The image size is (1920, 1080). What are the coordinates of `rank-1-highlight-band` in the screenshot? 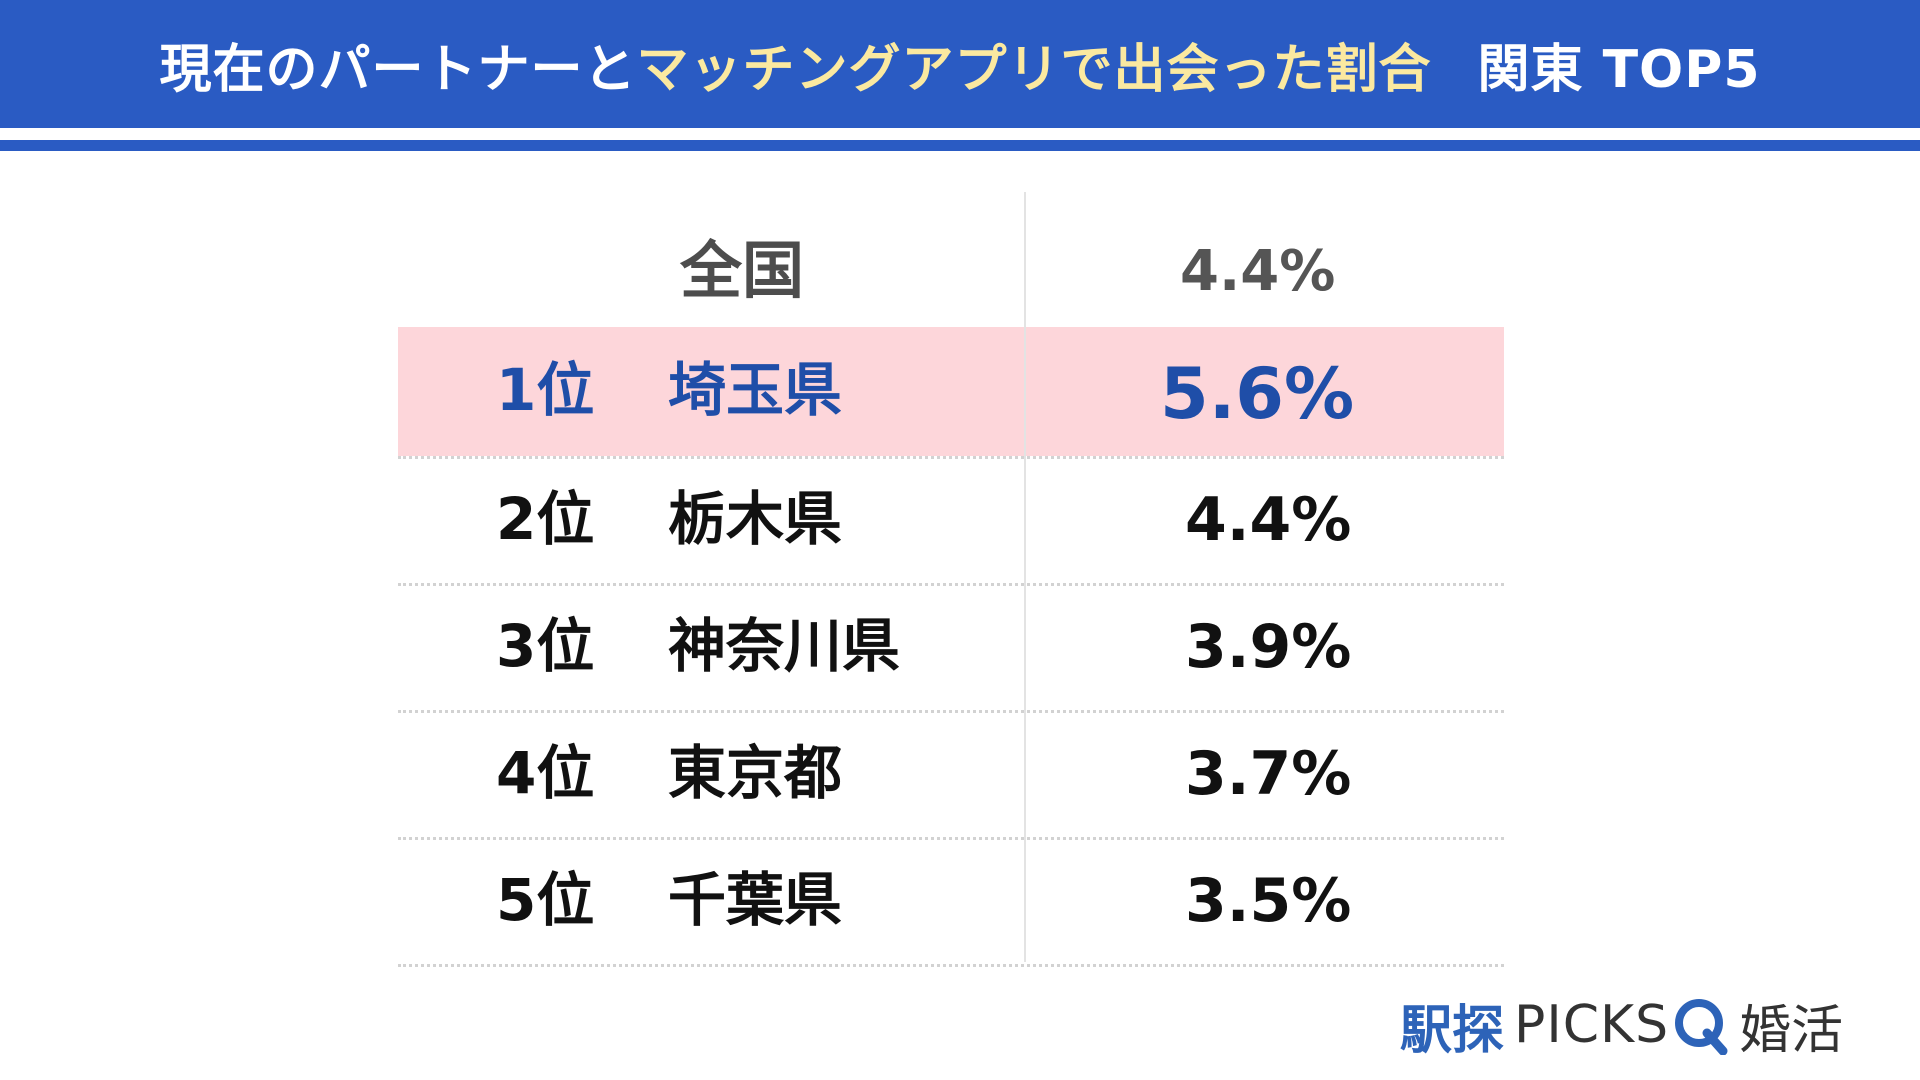 It's located at (951, 391).